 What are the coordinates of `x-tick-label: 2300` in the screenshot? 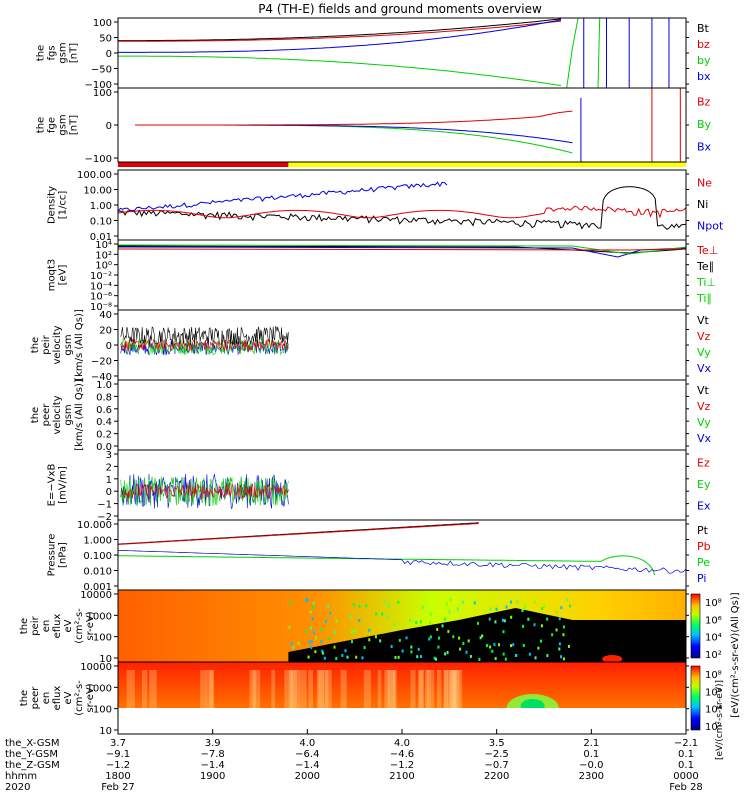 It's located at (591, 776).